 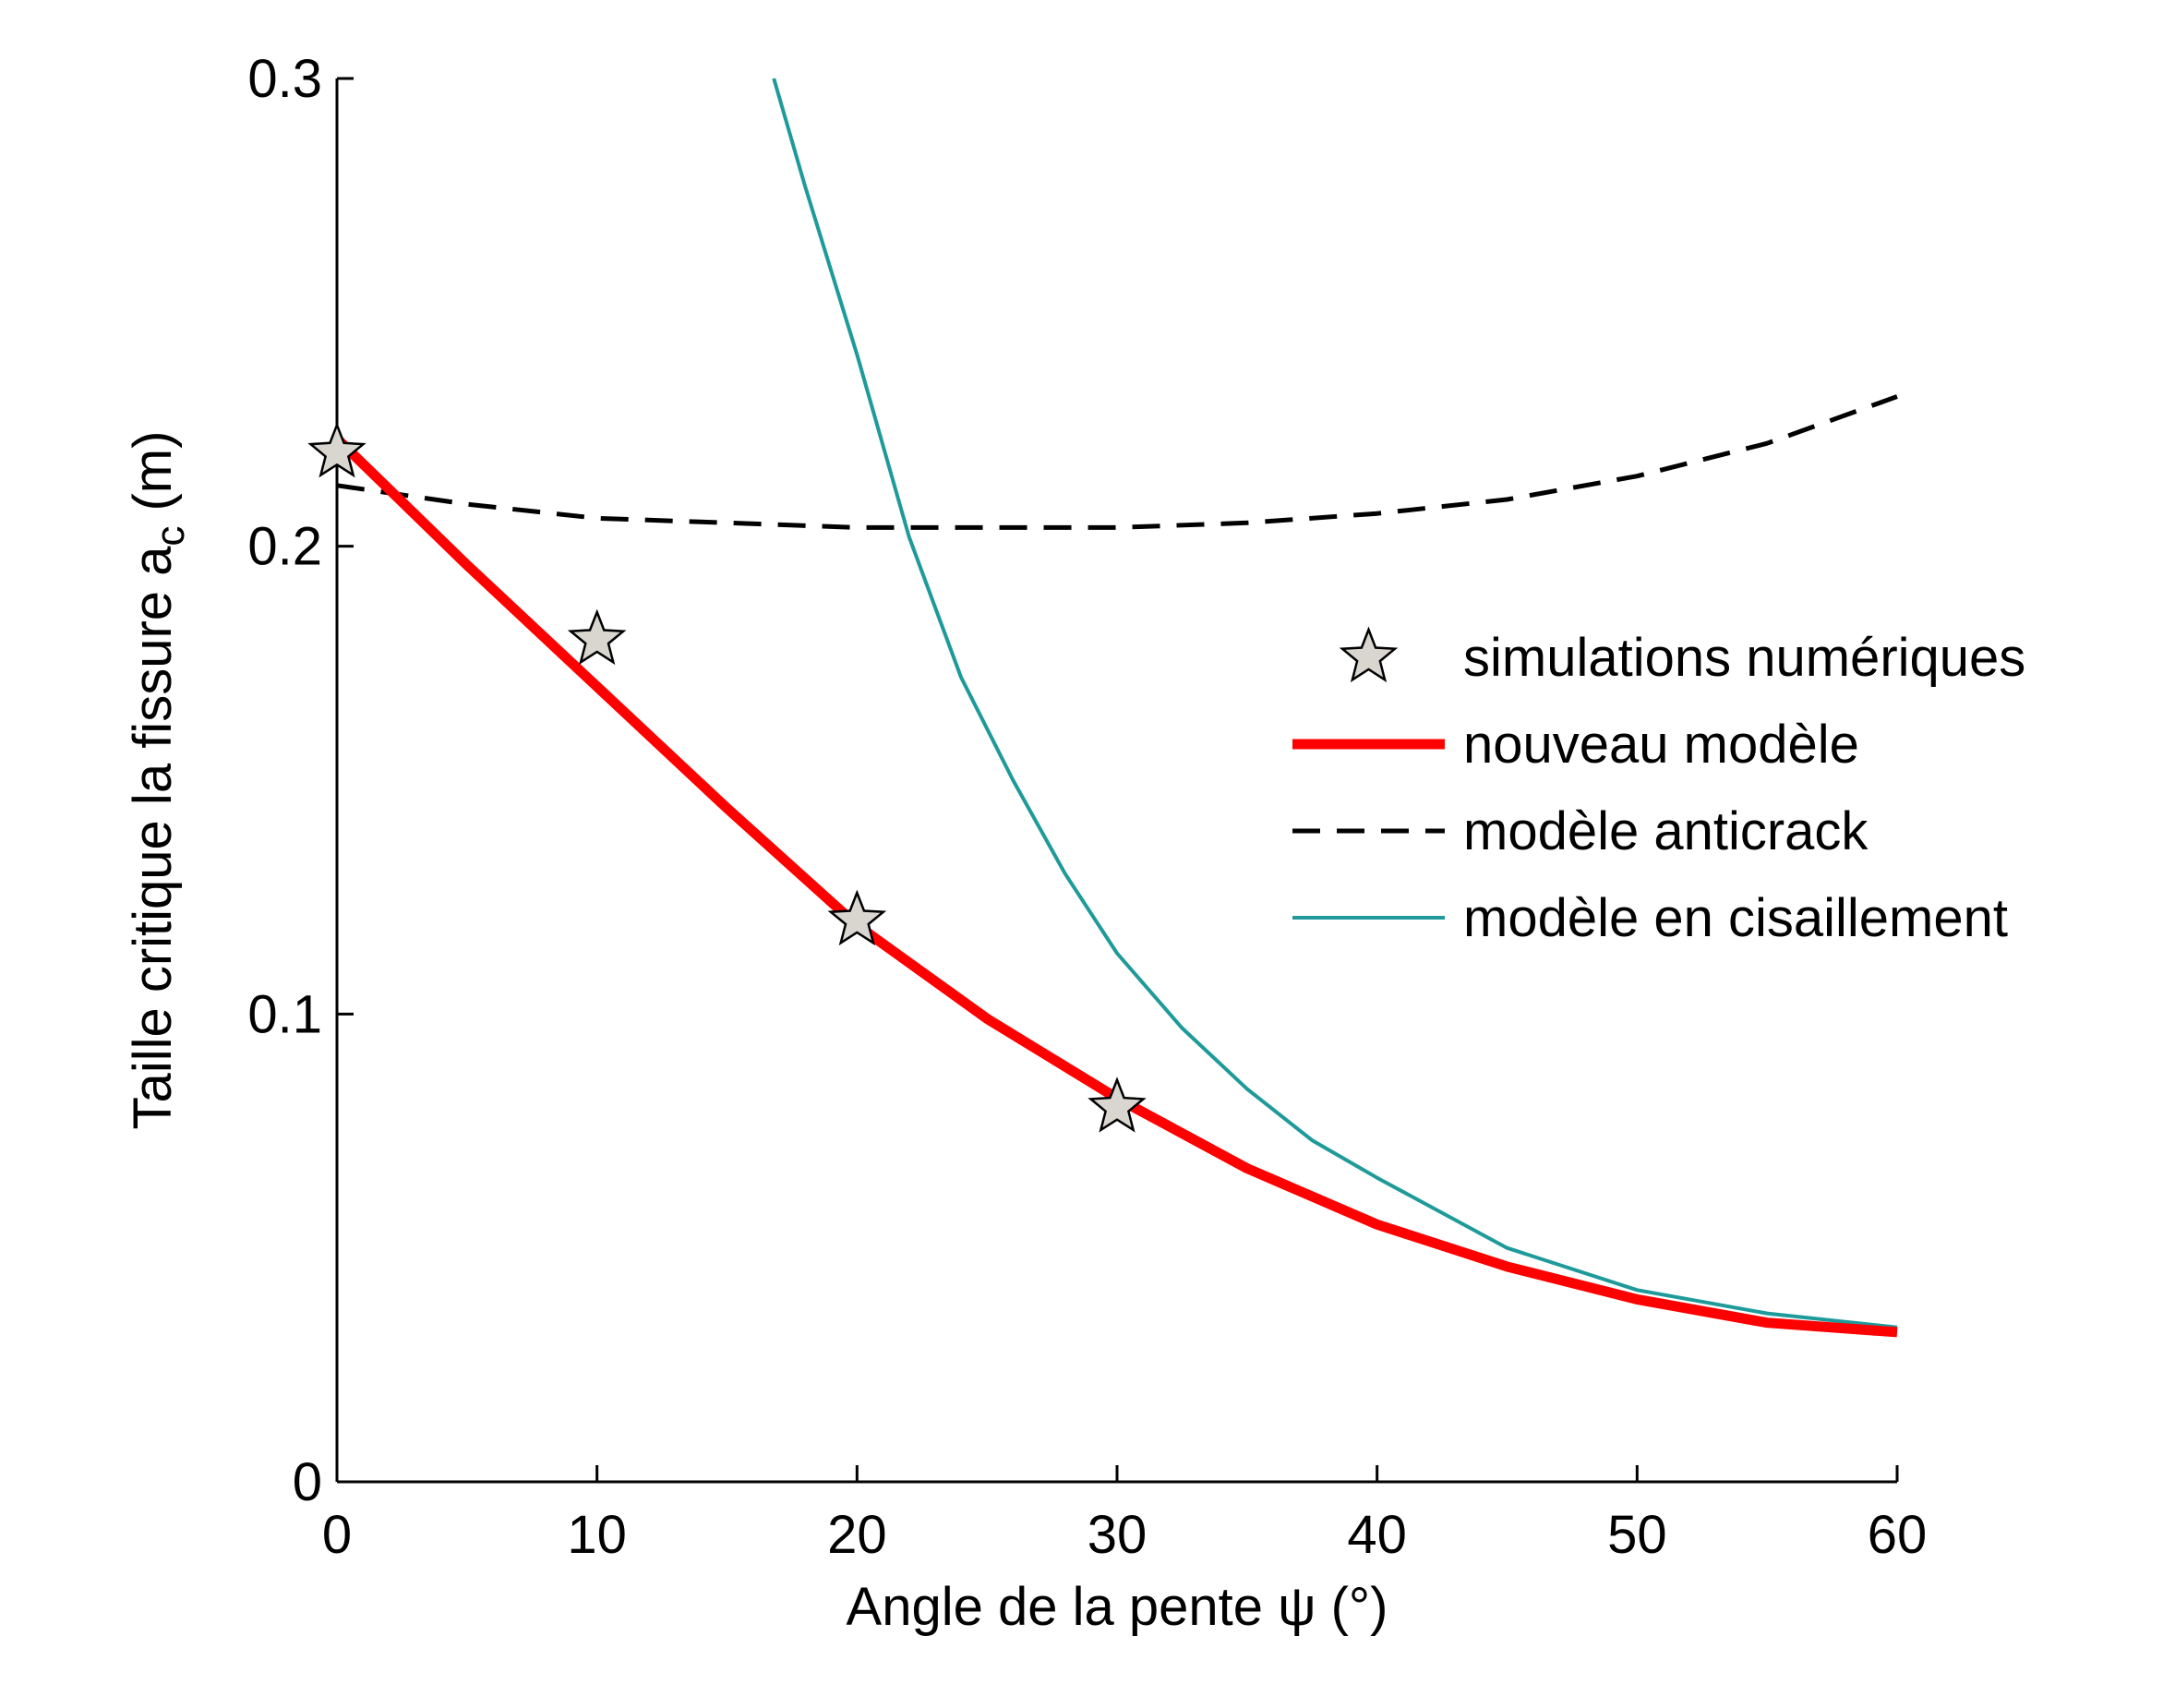 I want to click on legend-label-cisaillement: modèle en cisaillement, so click(x=1736, y=918).